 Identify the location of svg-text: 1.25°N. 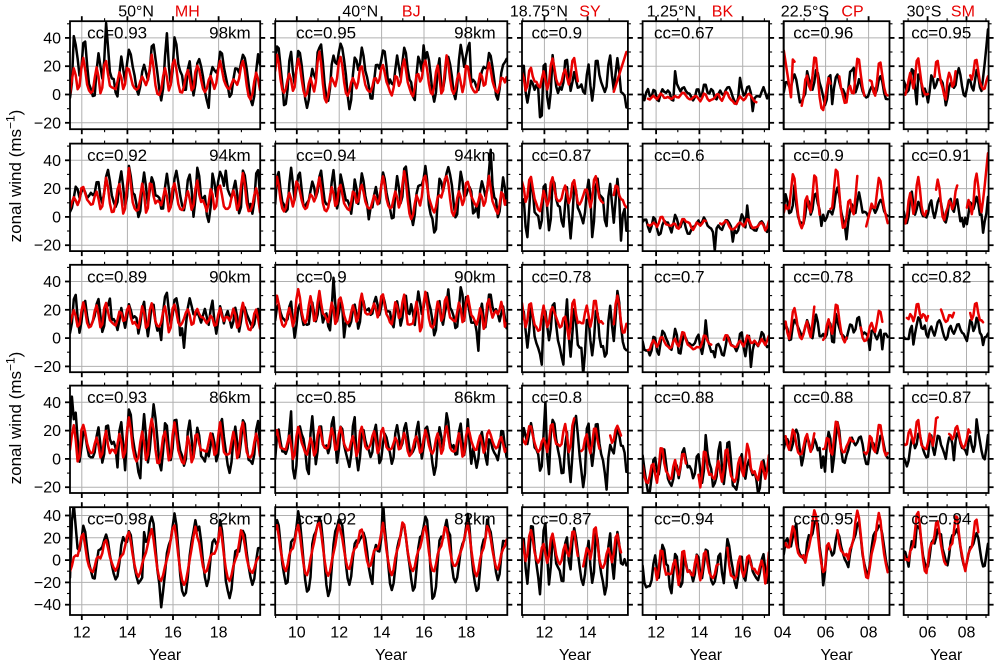
(671, 12).